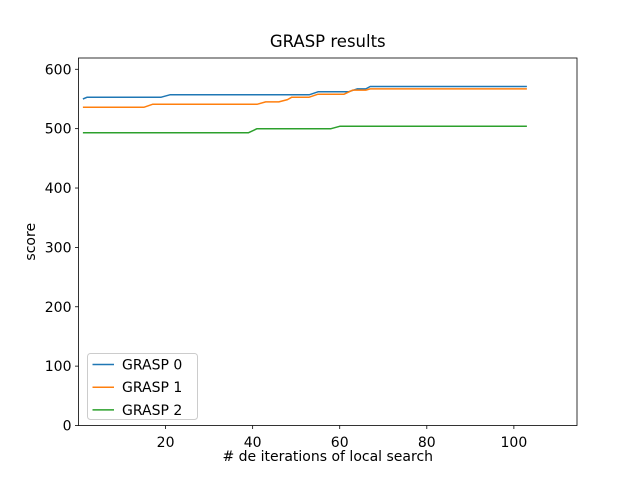 The width and height of the screenshot is (640, 480). I want to click on x-tick-label: 20, so click(166, 443).